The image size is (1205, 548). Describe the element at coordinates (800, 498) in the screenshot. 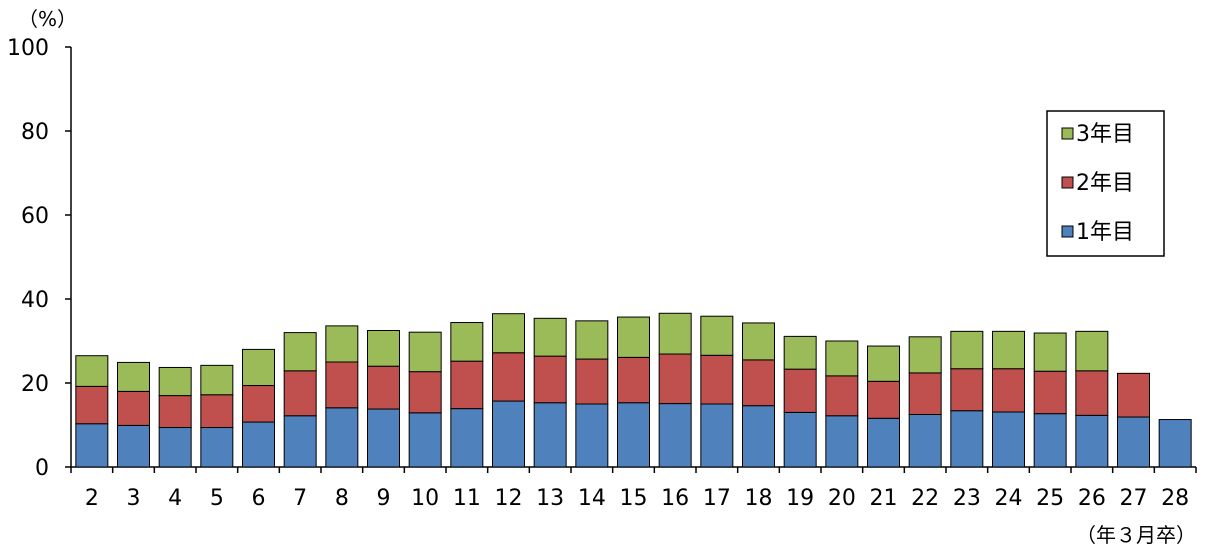

I see `x-tick-label: 19` at that location.